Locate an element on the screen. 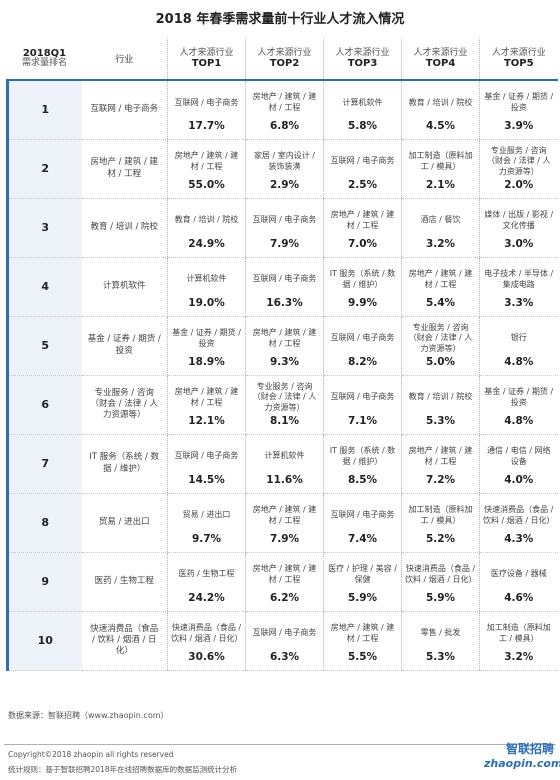  source-share-value: 3.2% is located at coordinates (519, 657).